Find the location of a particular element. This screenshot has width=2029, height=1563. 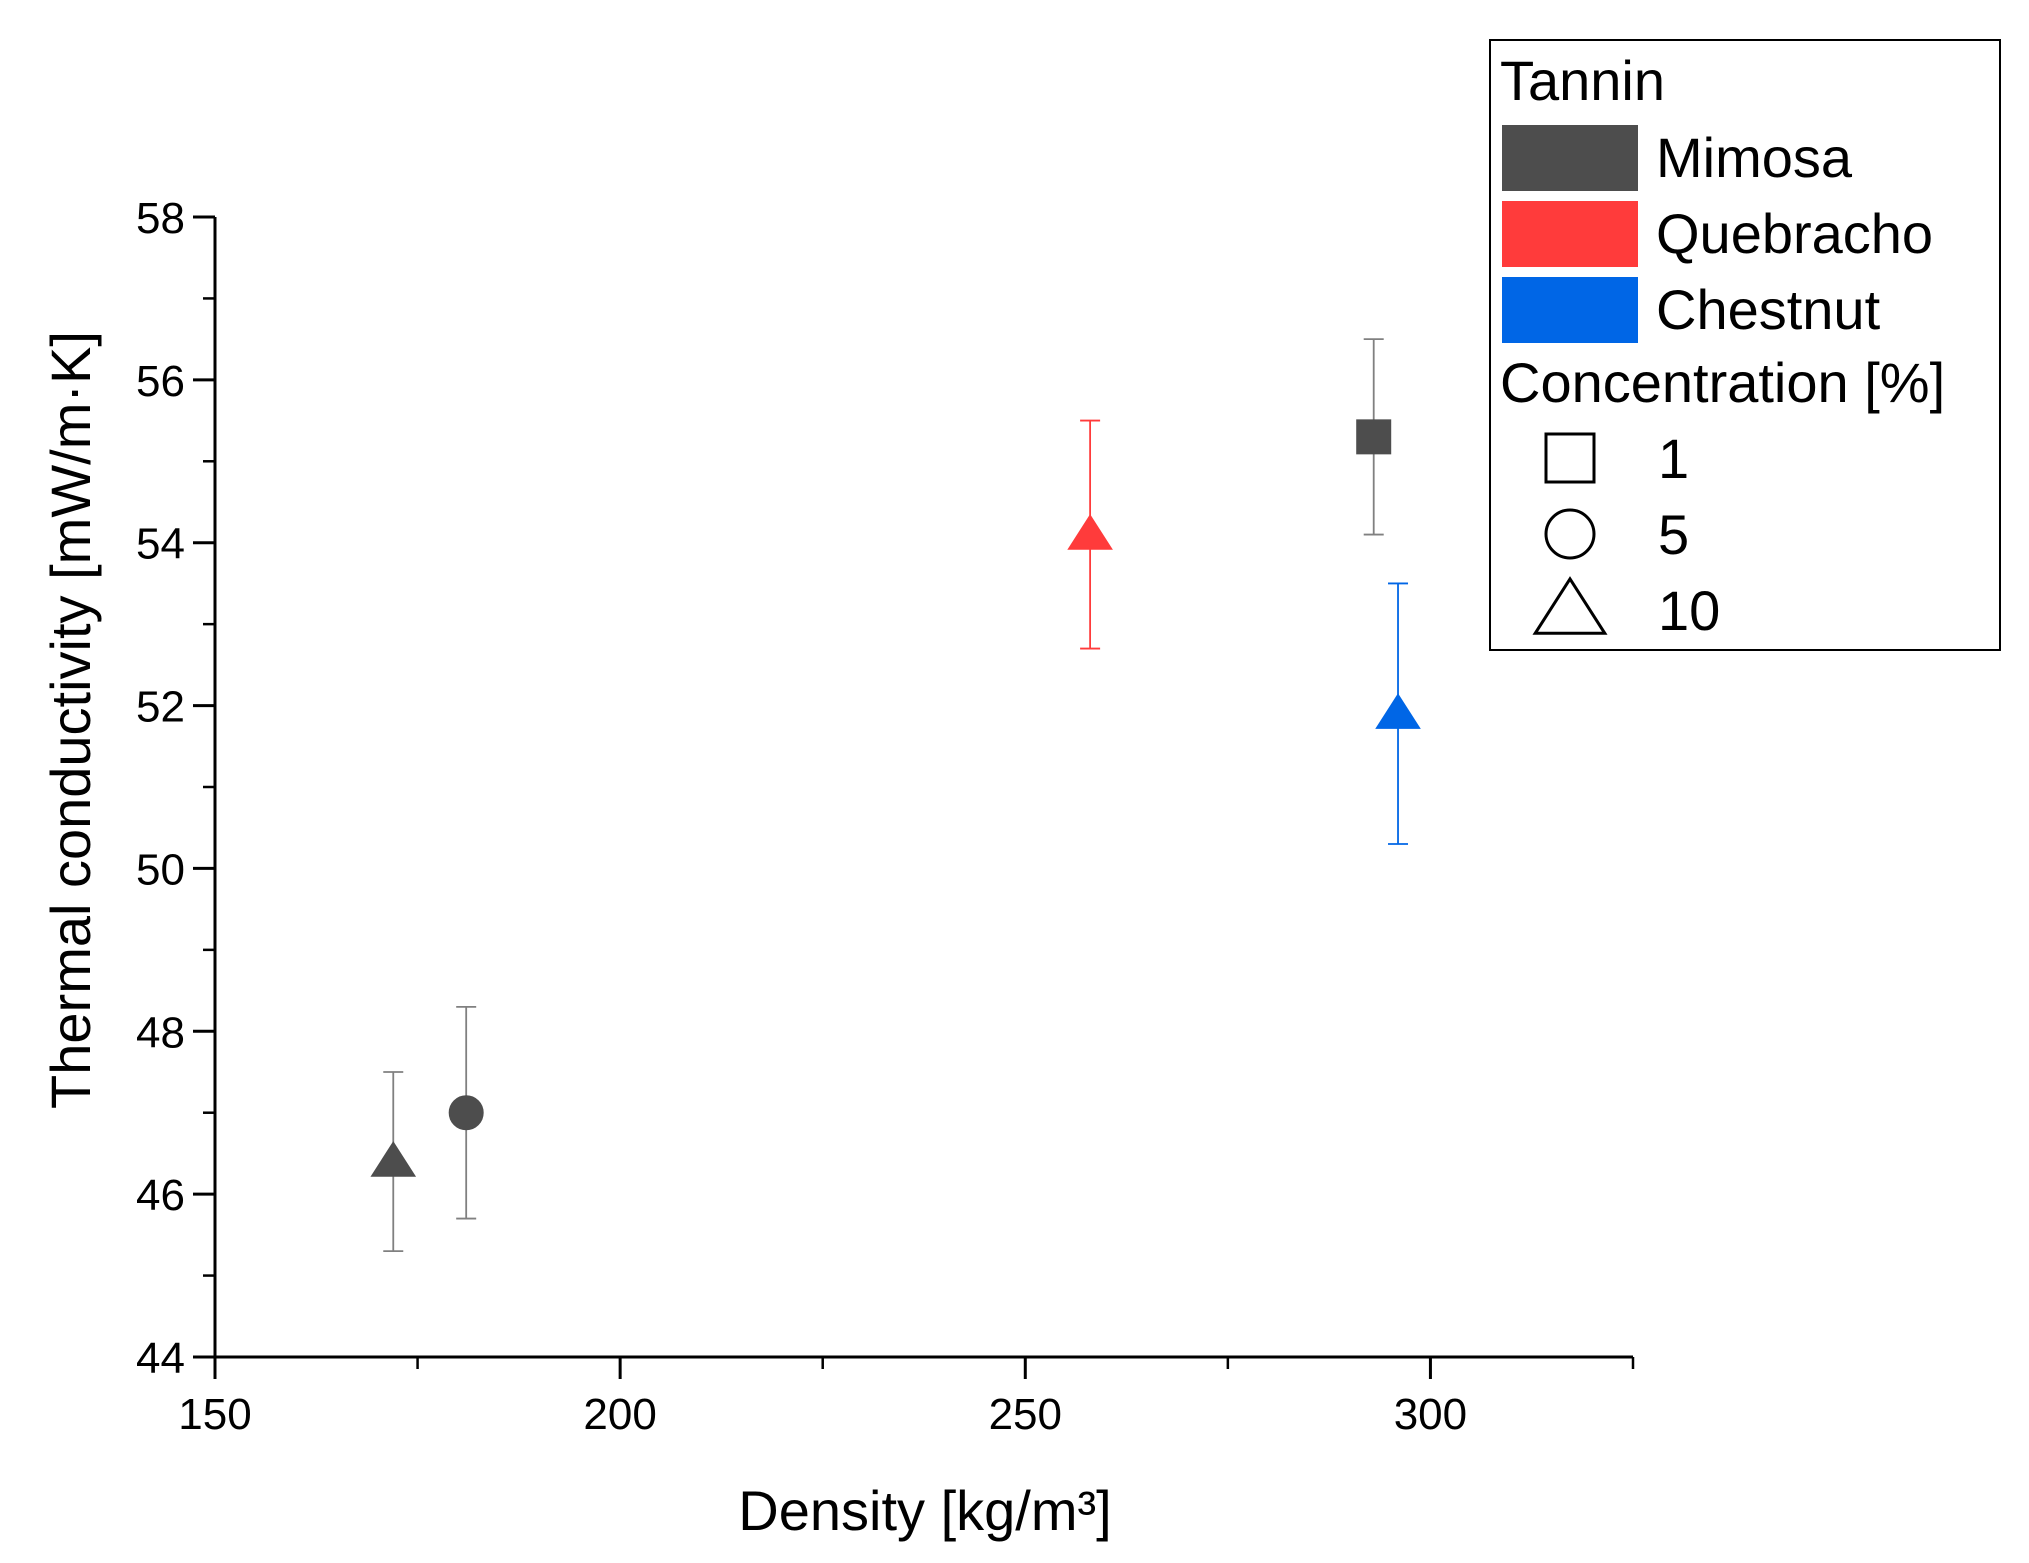

legend-marker-circle is located at coordinates (1570, 534).